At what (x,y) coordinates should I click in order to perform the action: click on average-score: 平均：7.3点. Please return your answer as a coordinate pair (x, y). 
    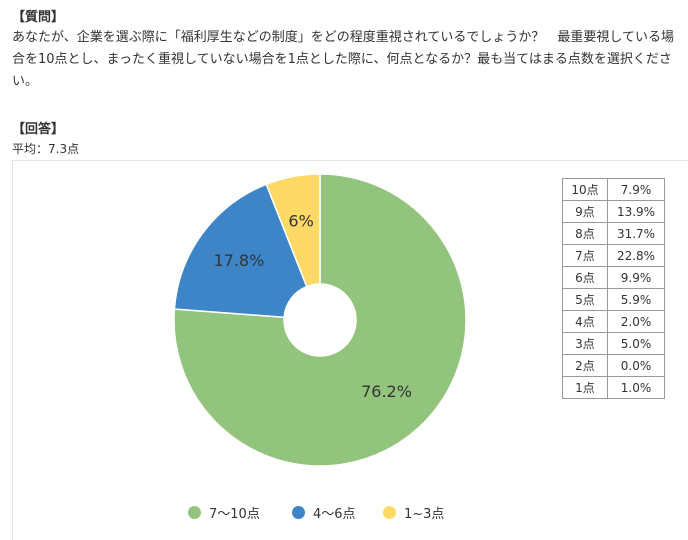
    Looking at the image, I should click on (46, 149).